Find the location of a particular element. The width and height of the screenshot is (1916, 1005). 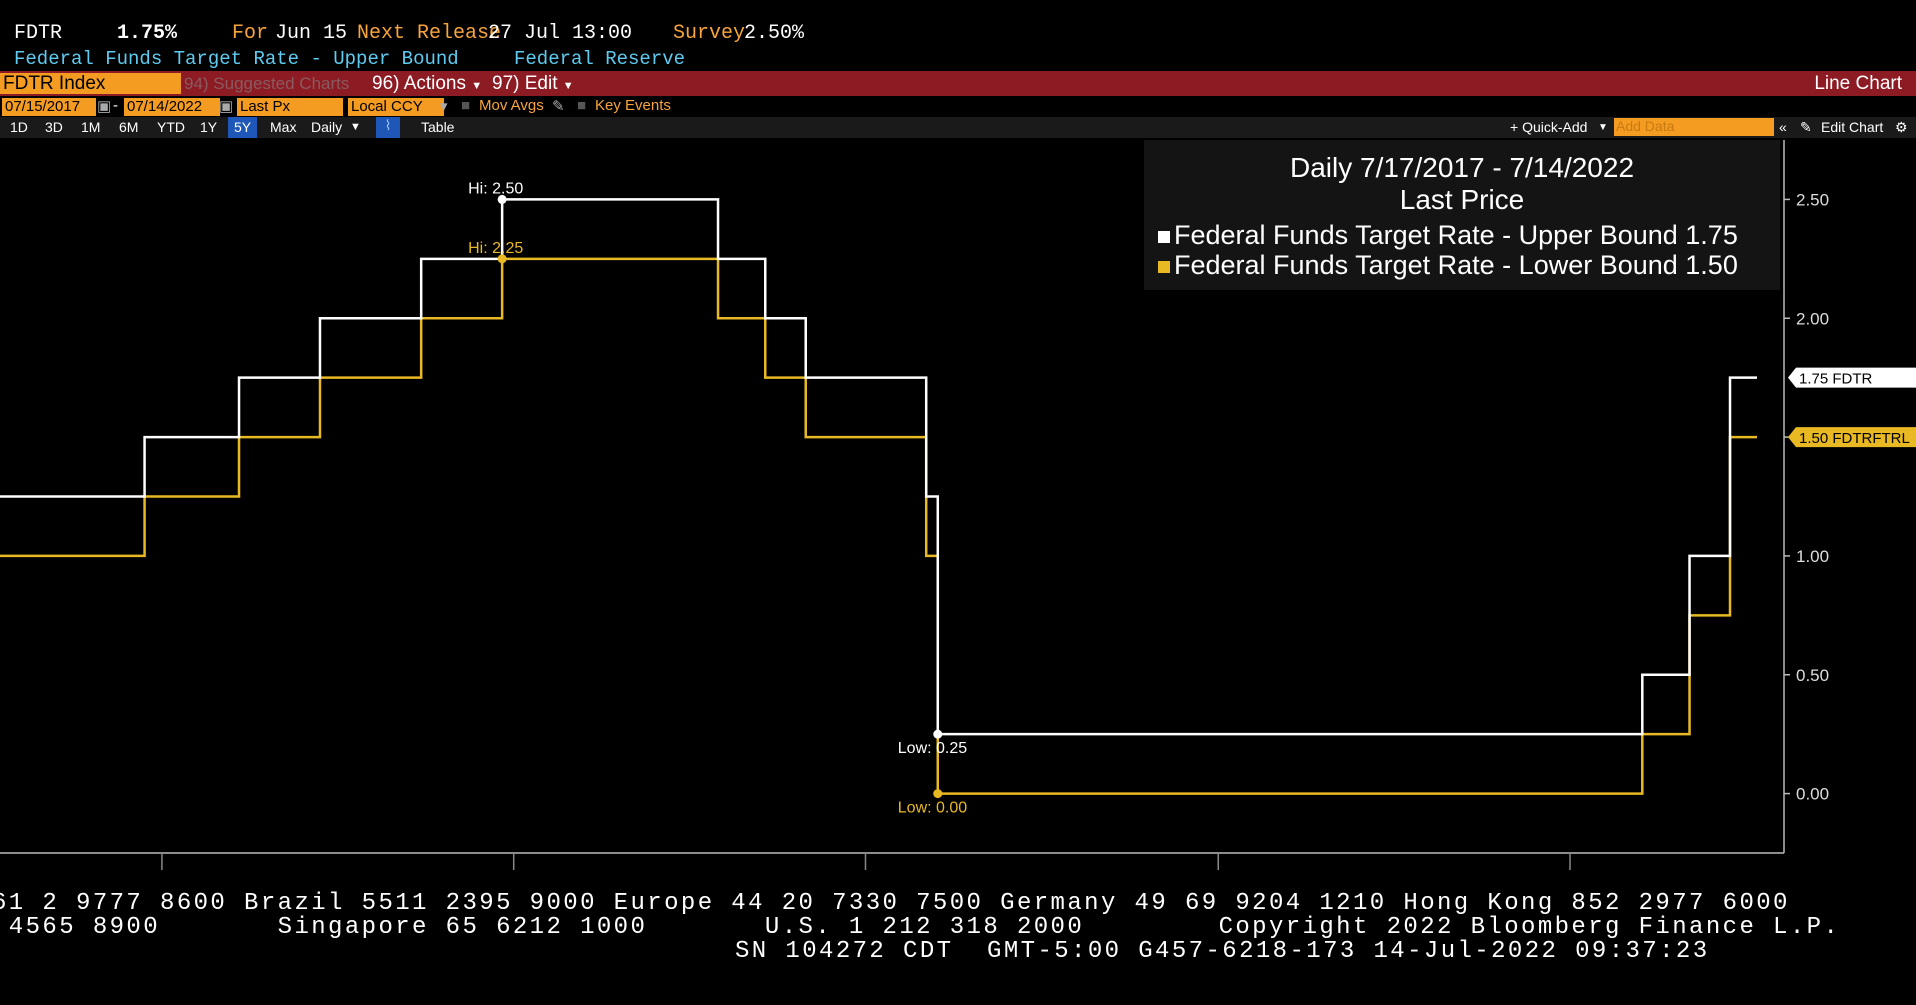

period-1m: 1M is located at coordinates (91, 127).